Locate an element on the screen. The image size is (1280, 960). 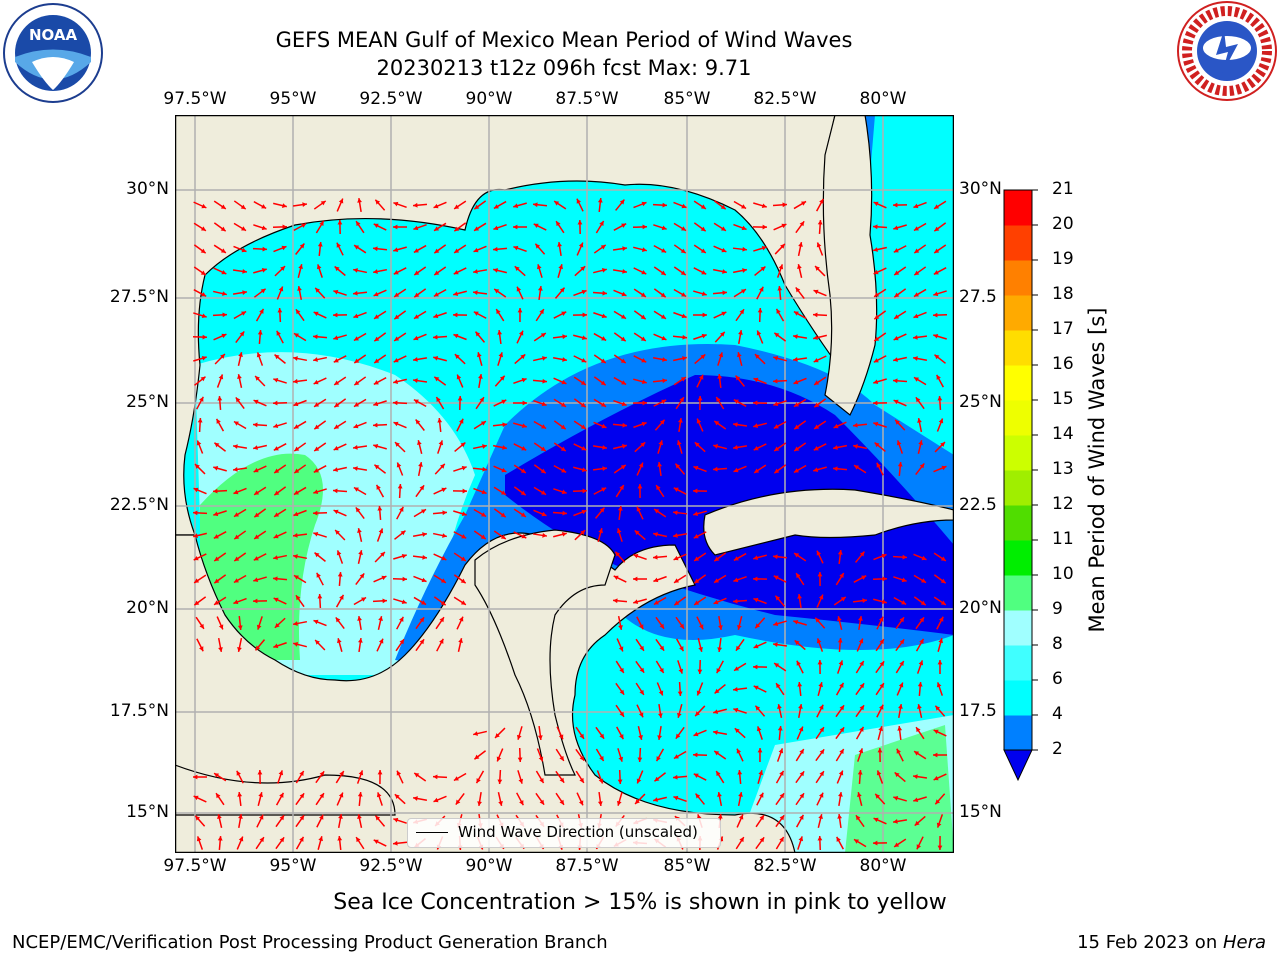
colorbar-tick-label: 12 is located at coordinates (1063, 504).